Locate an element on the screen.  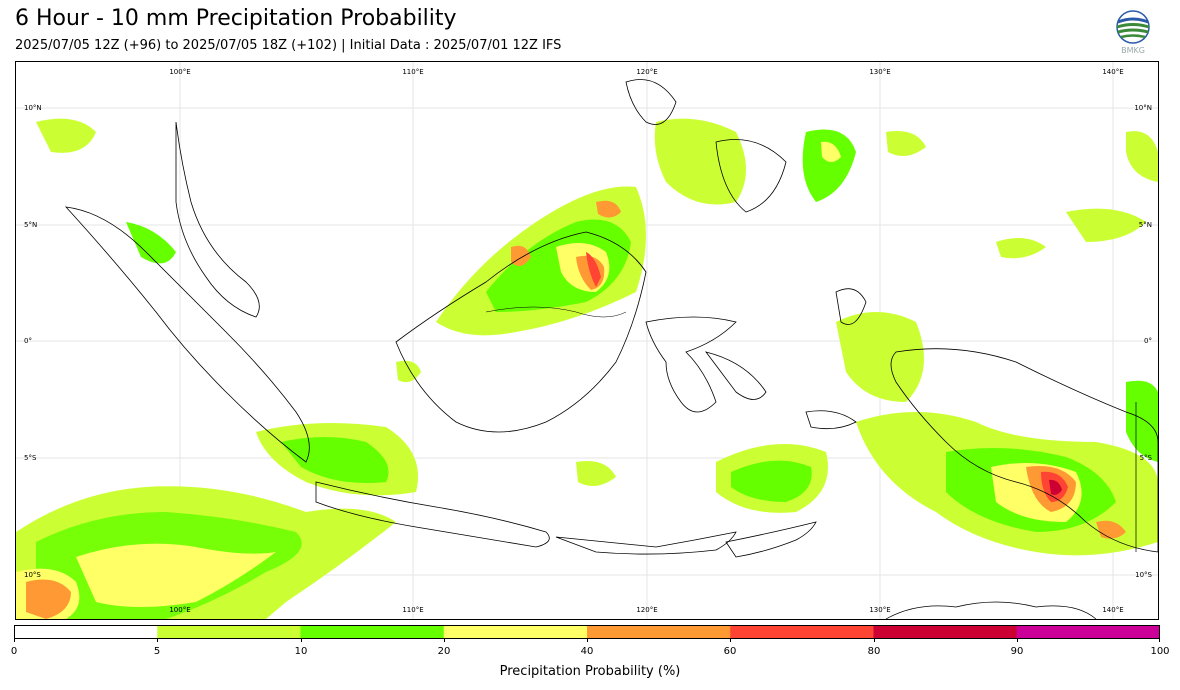
colorbar-tick-label: 5 is located at coordinates (157, 651).